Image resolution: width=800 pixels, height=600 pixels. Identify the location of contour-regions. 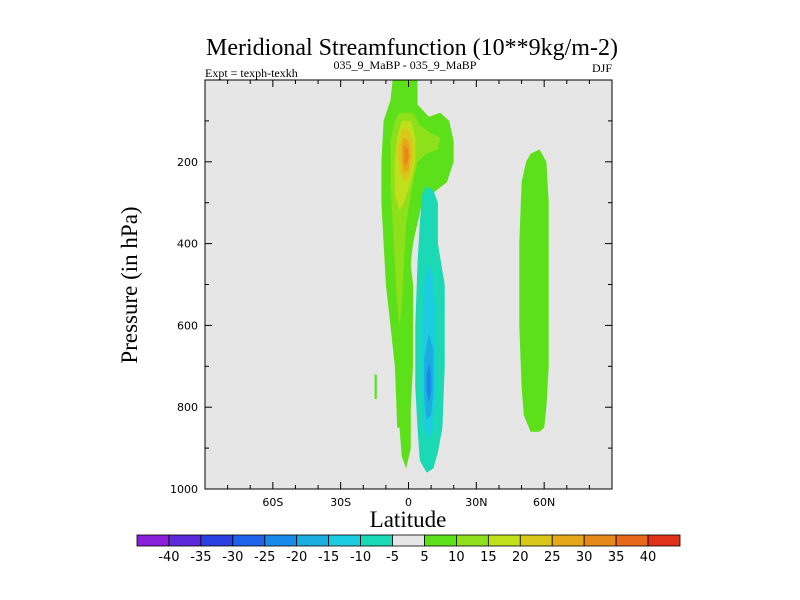
(461, 276).